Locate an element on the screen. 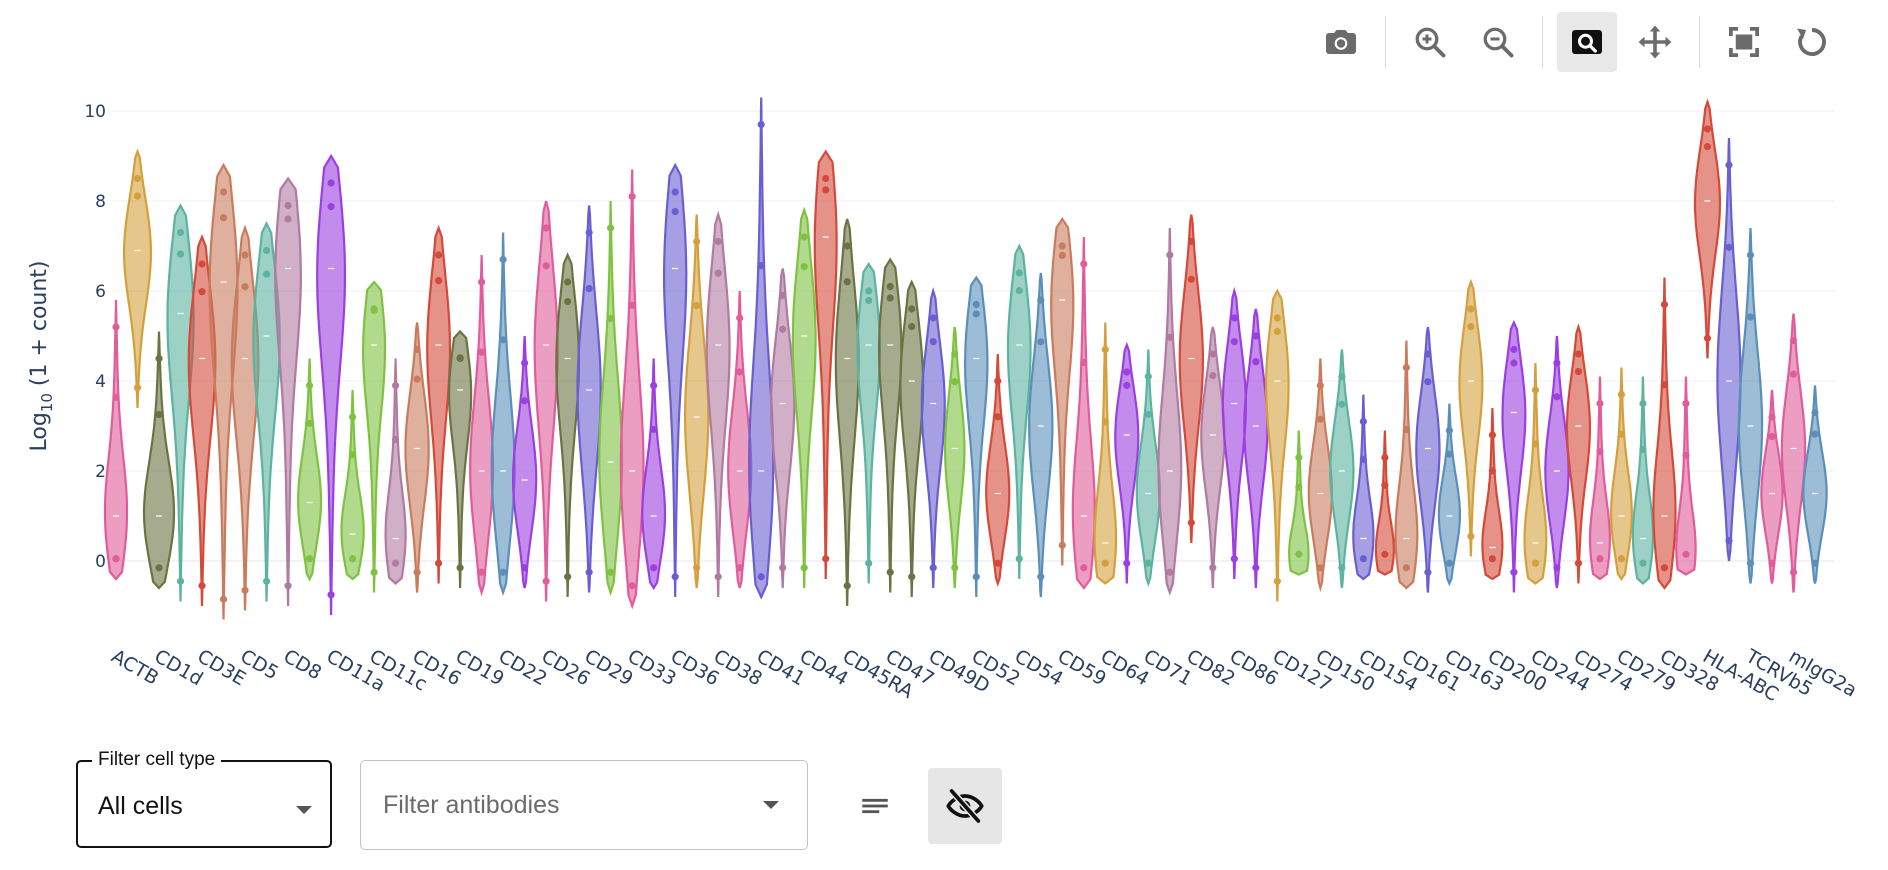 This screenshot has width=1888, height=870. toggle-points-button is located at coordinates (965, 806).